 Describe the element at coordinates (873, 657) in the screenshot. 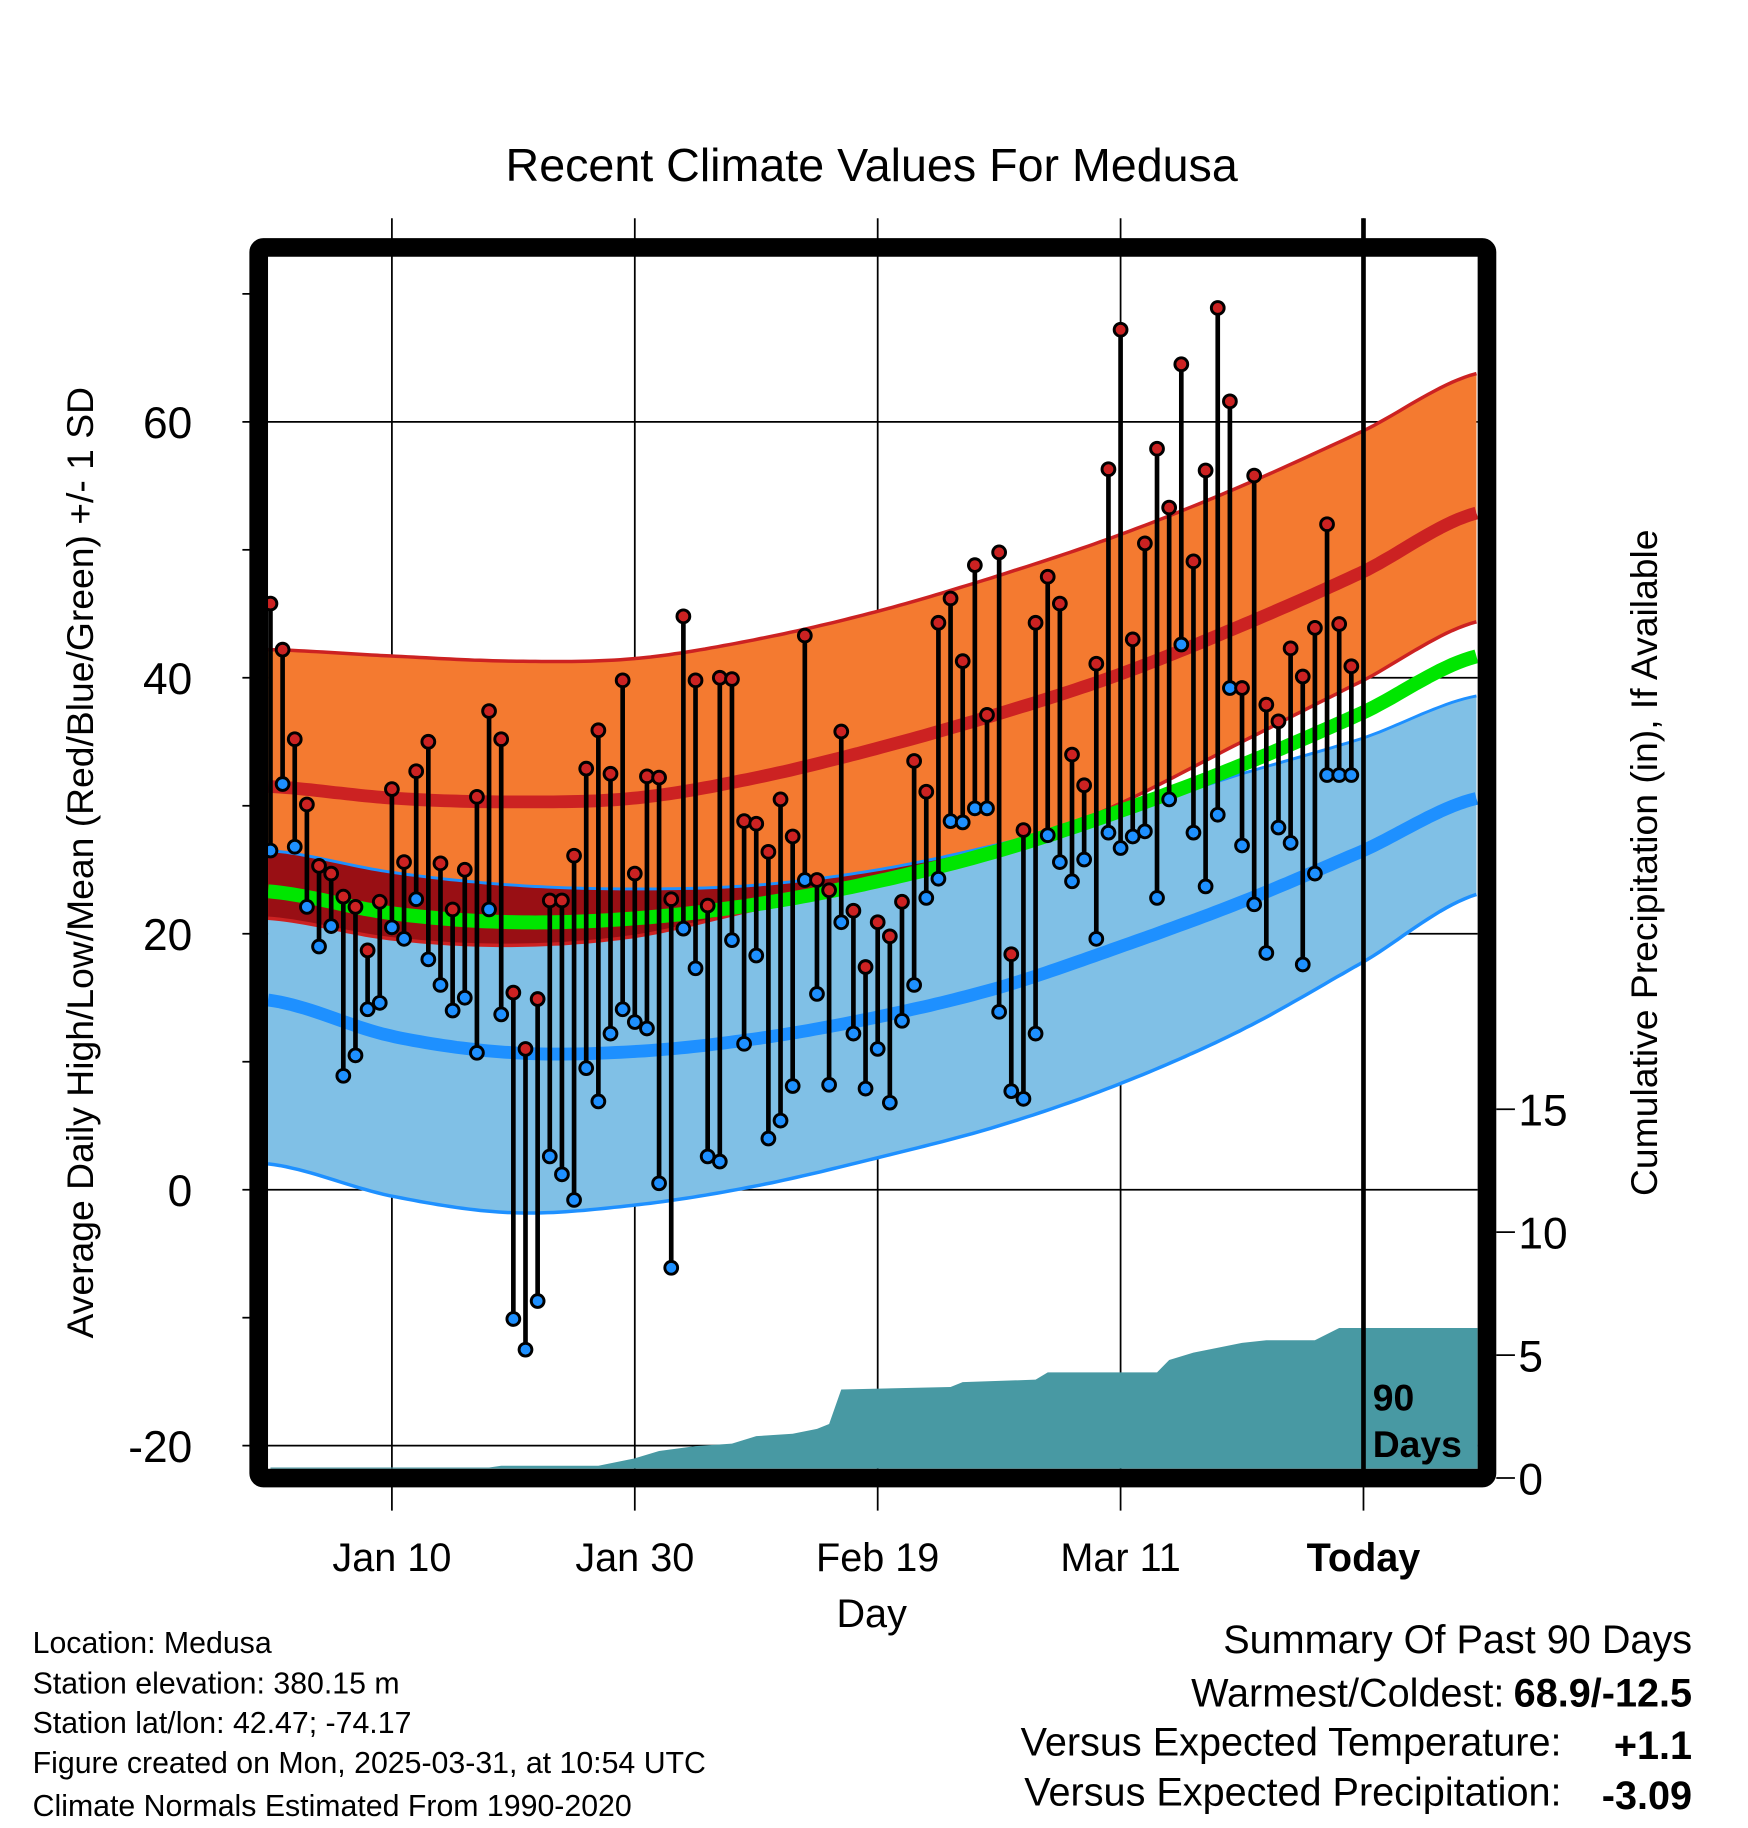

I see `high-mean-line` at that location.